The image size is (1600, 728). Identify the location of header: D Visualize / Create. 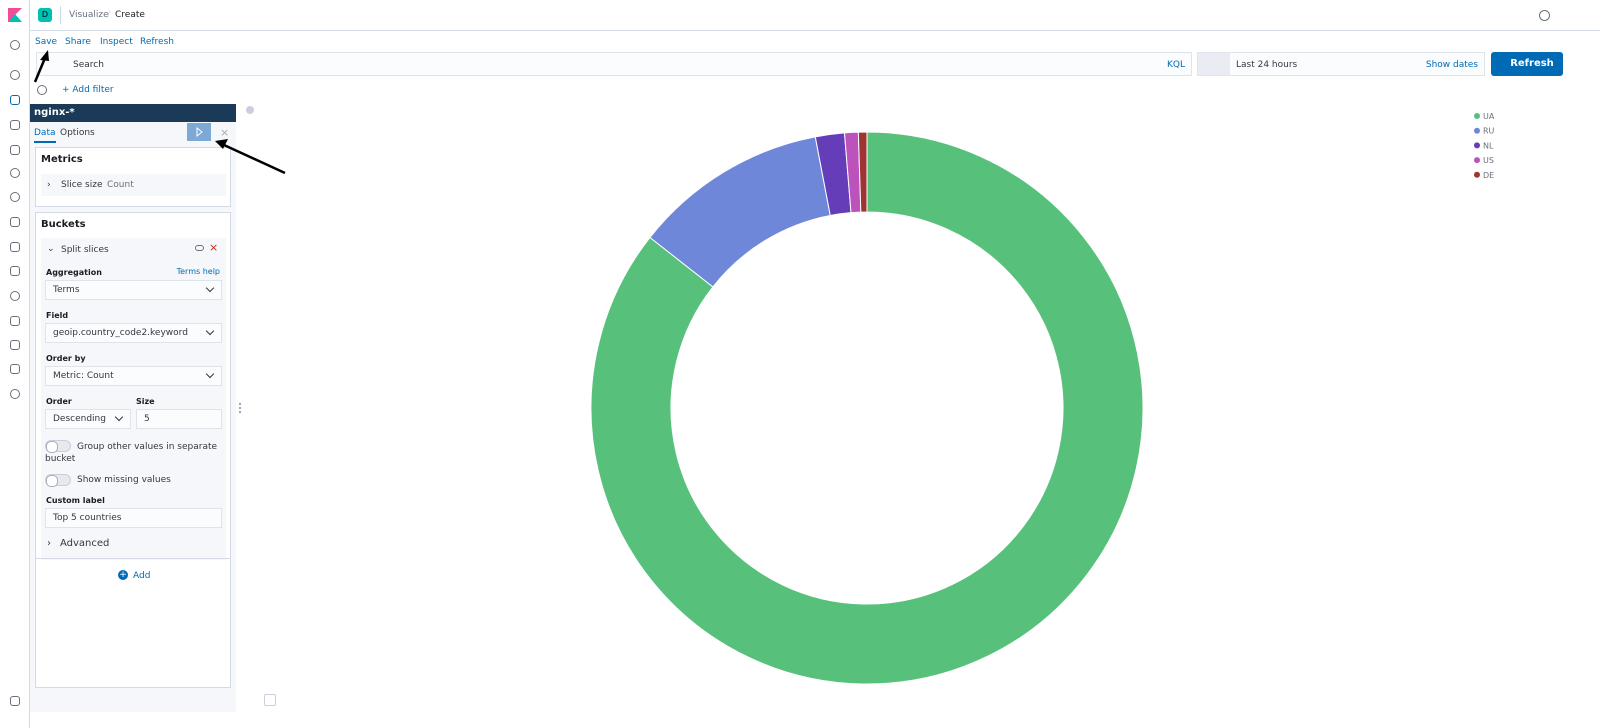
(815, 15).